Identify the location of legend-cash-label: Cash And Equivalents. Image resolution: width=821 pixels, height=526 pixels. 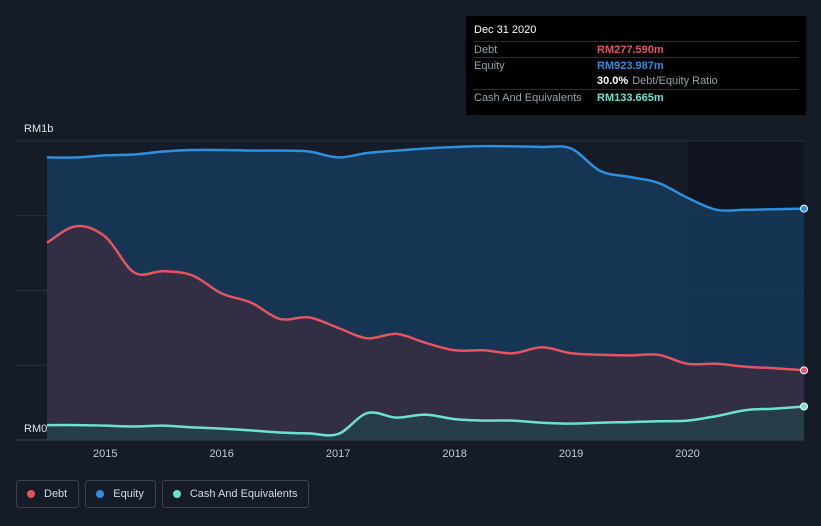
(243, 494).